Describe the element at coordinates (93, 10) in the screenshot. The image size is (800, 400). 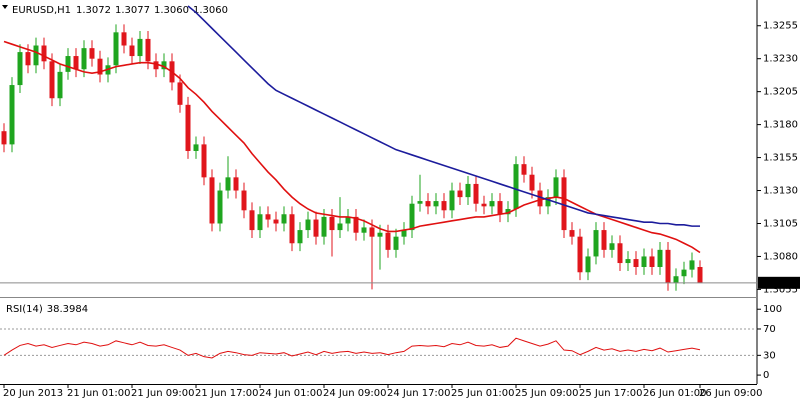
I see `quote-open: 1.3072` at that location.